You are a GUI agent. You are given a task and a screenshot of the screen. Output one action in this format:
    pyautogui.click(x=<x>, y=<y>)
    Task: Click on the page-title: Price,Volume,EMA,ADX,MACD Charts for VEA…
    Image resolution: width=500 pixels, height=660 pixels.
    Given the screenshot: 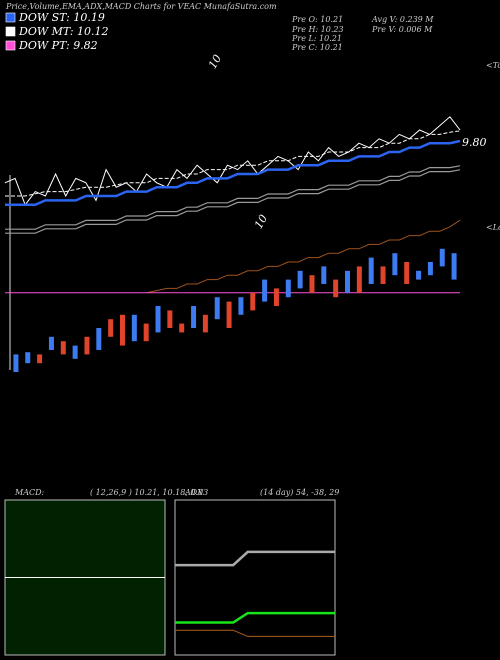 What is the action you would take?
    pyautogui.click(x=141, y=6)
    